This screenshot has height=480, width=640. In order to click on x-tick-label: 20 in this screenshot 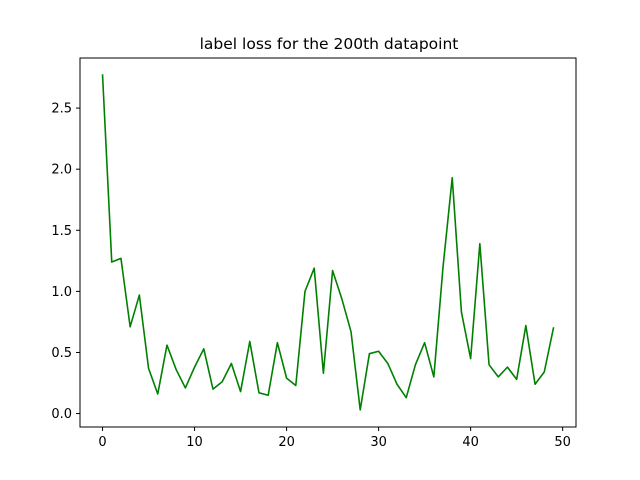, I will do `click(286, 442)`.